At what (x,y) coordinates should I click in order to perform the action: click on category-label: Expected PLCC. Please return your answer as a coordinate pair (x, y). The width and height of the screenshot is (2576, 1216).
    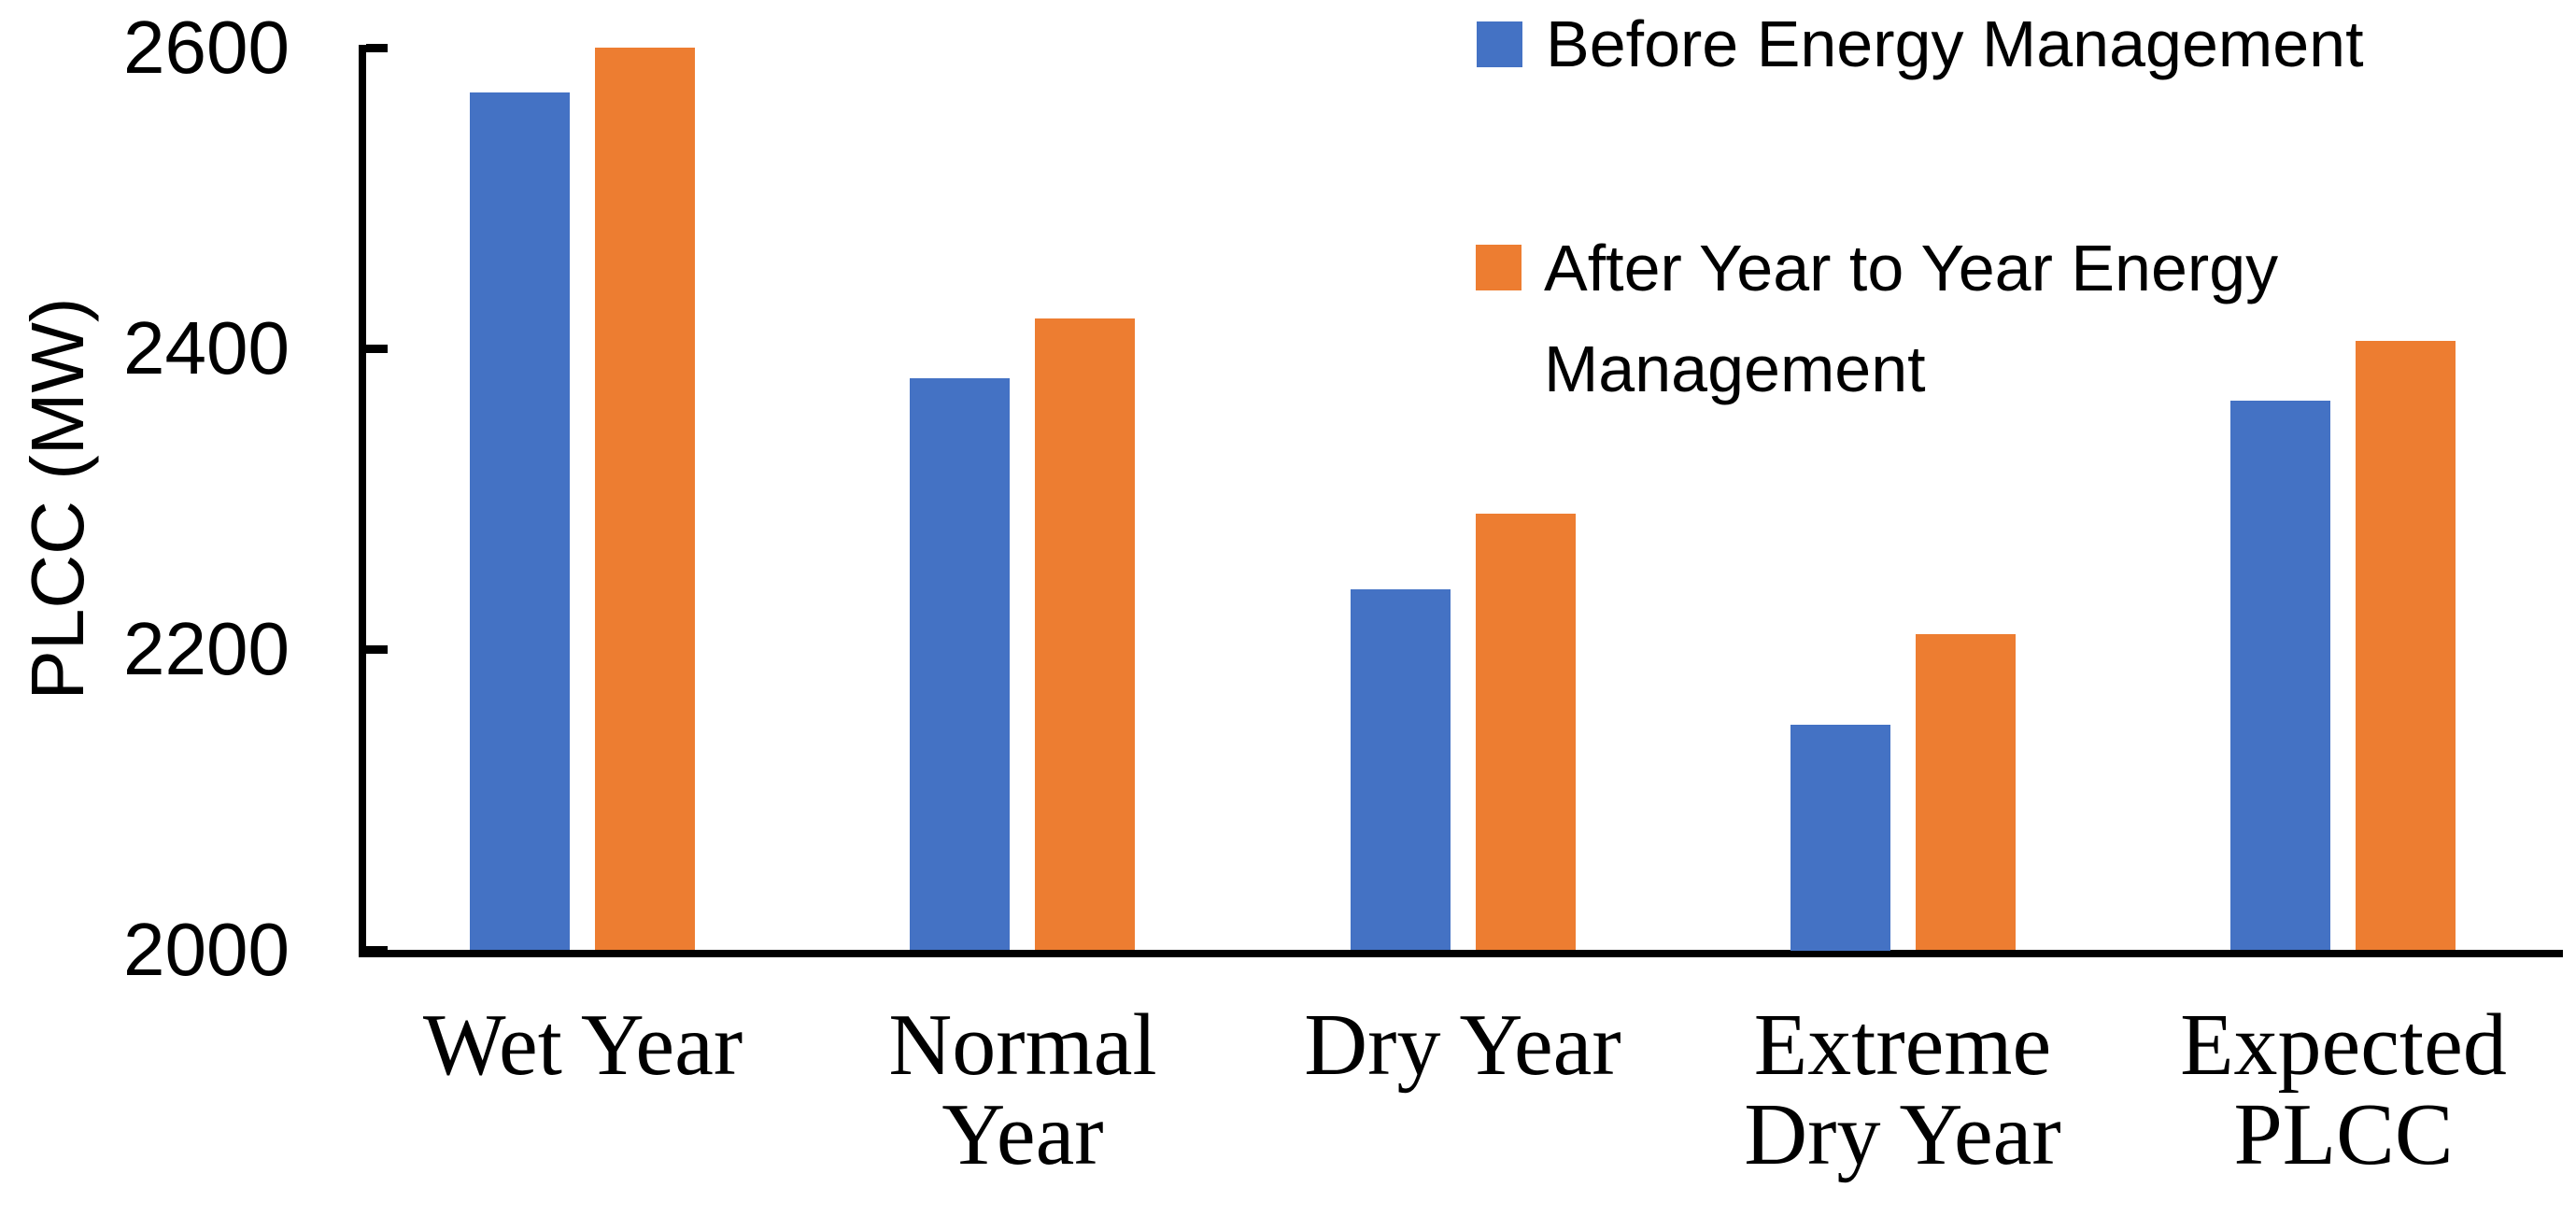
    Looking at the image, I should click on (2343, 1090).